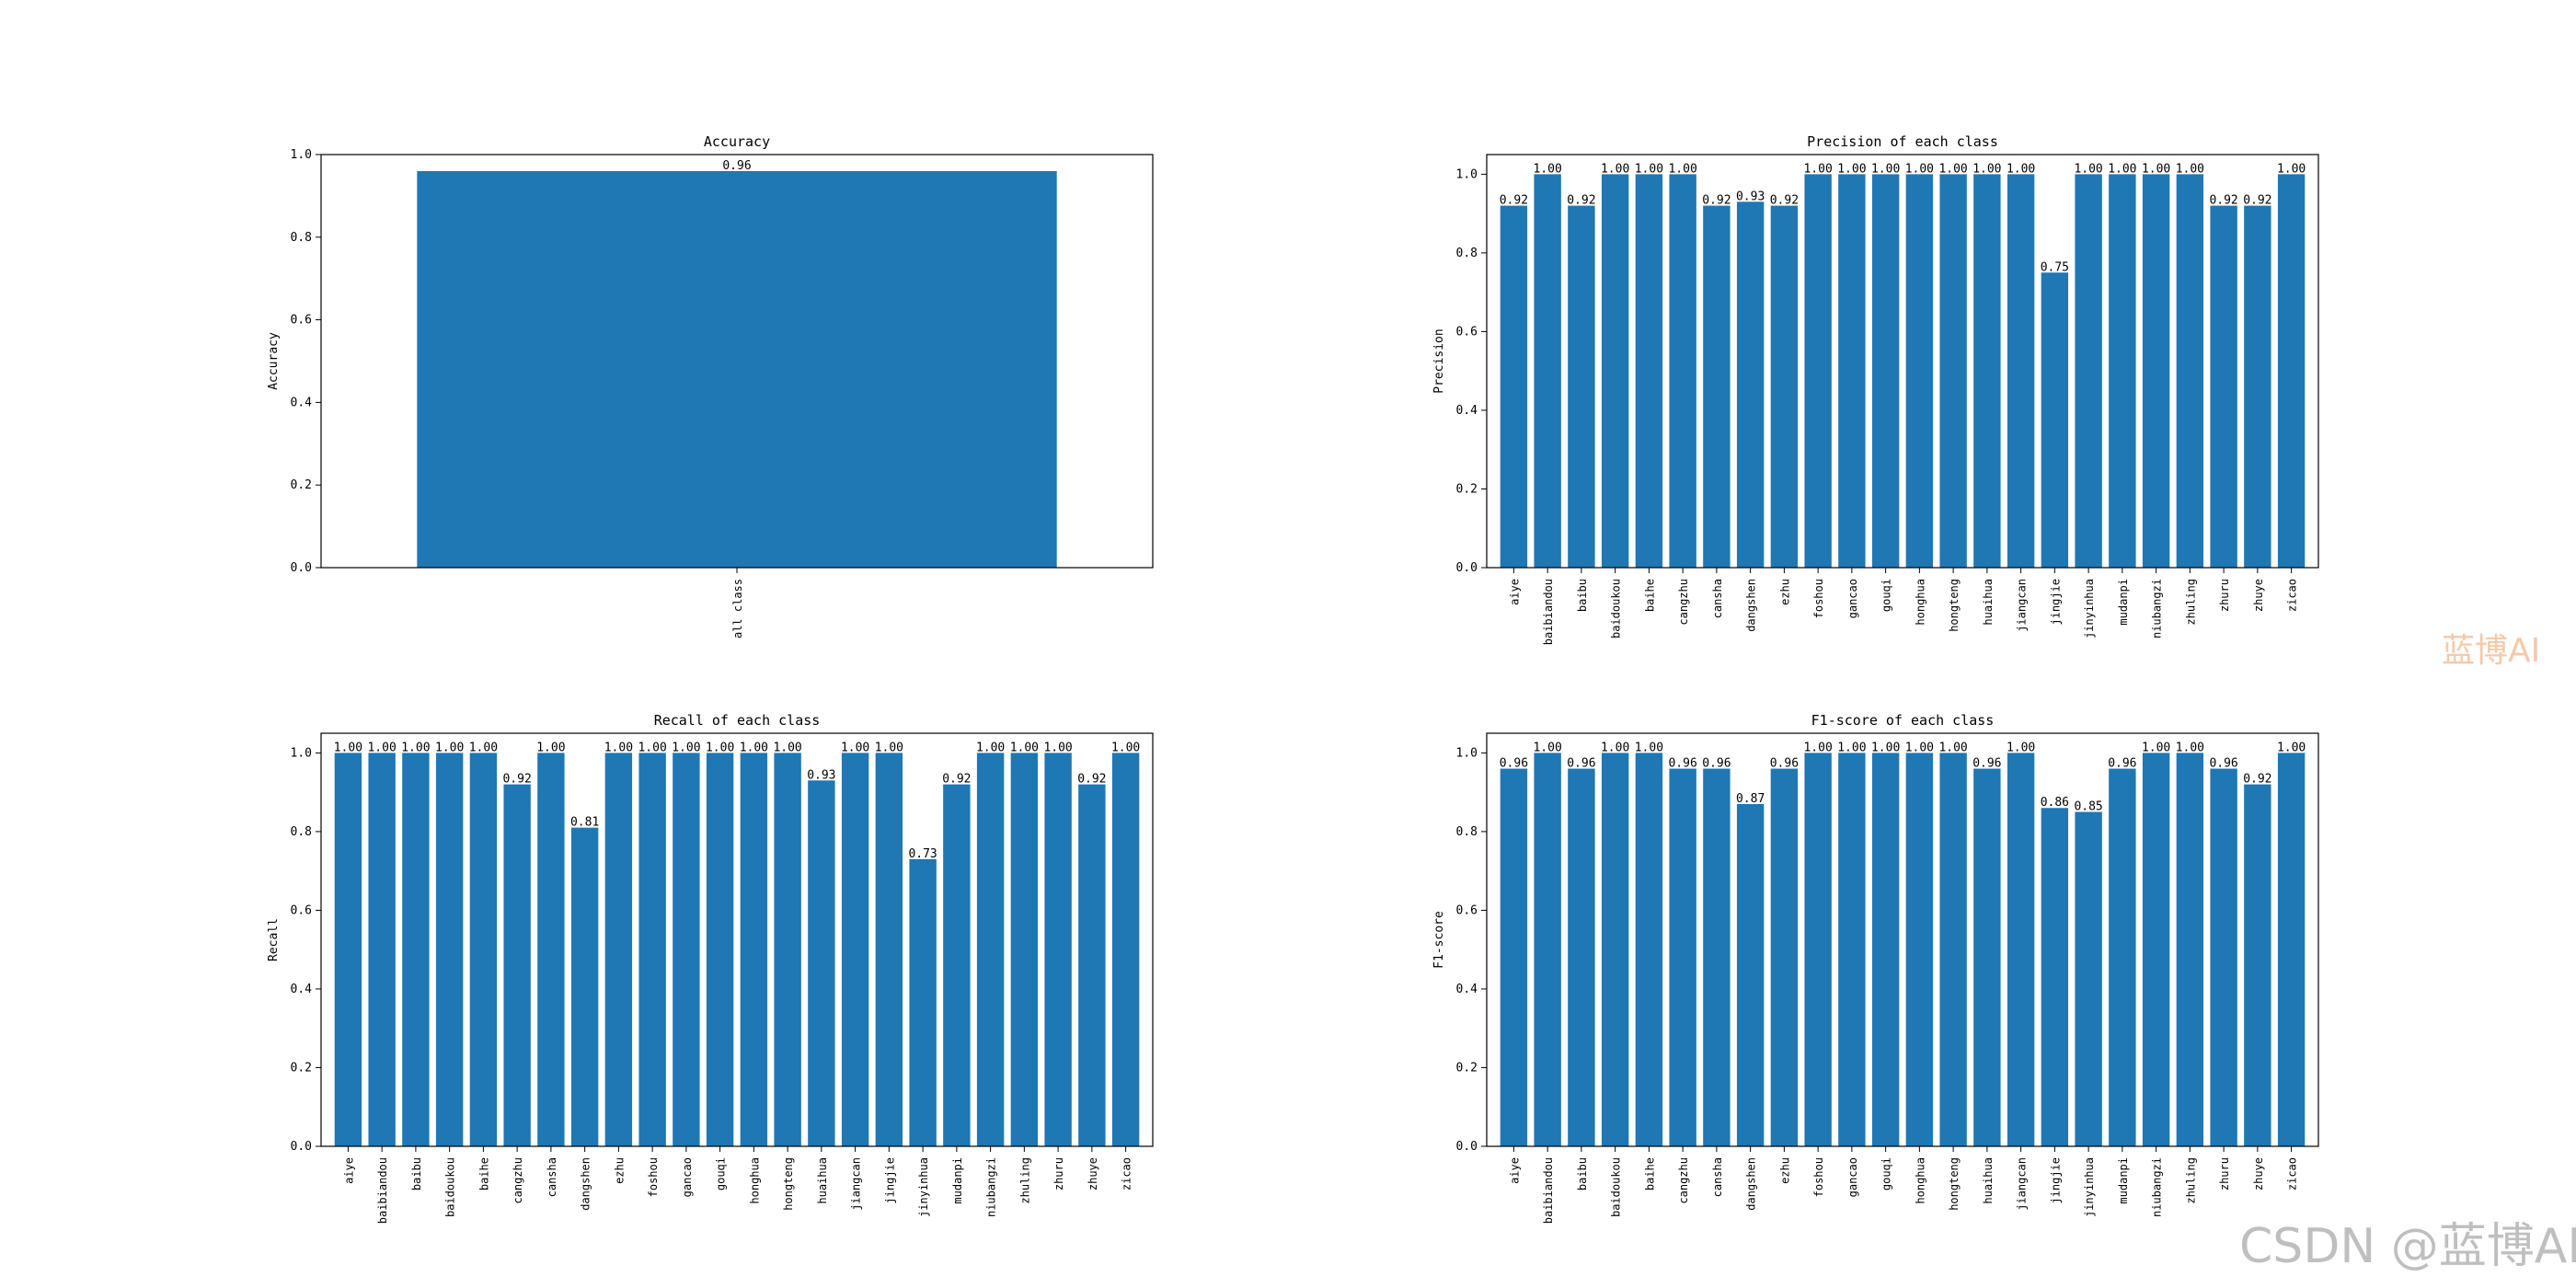  I want to click on x-tick-label: gouqi, so click(1886, 595).